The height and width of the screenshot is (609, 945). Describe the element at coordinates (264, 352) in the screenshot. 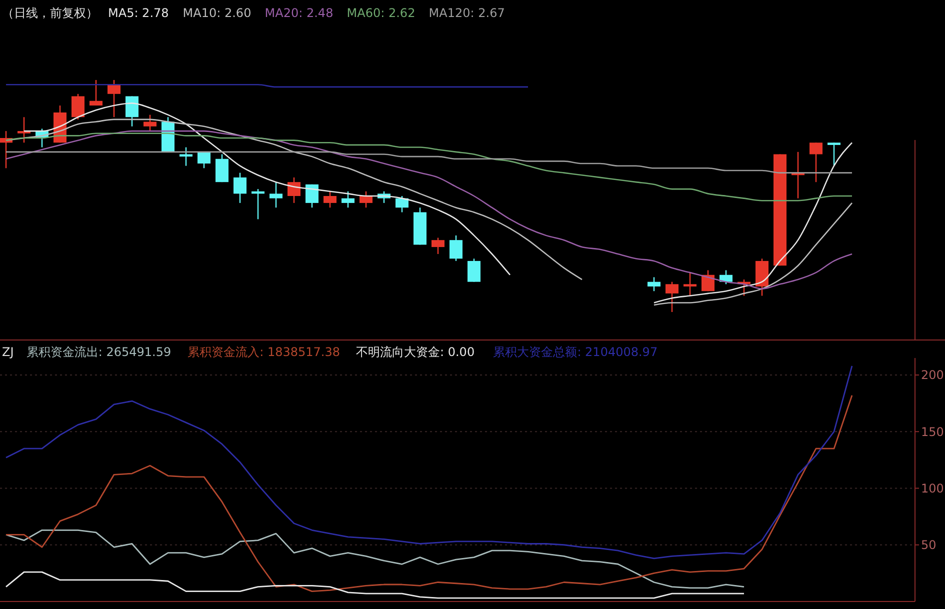

I see `text: 累积资金流入: 1838517.38` at that location.